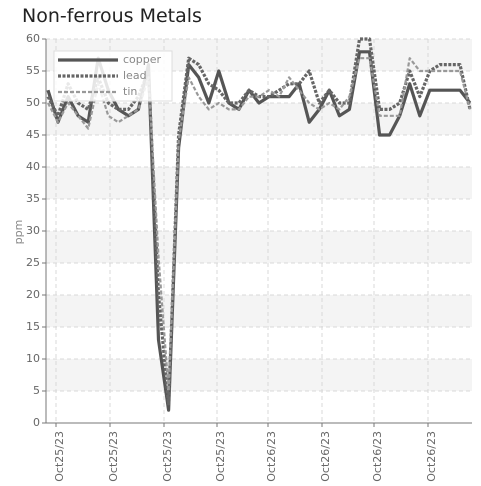  I want to click on y-tick-label: 50, so click(33, 102).